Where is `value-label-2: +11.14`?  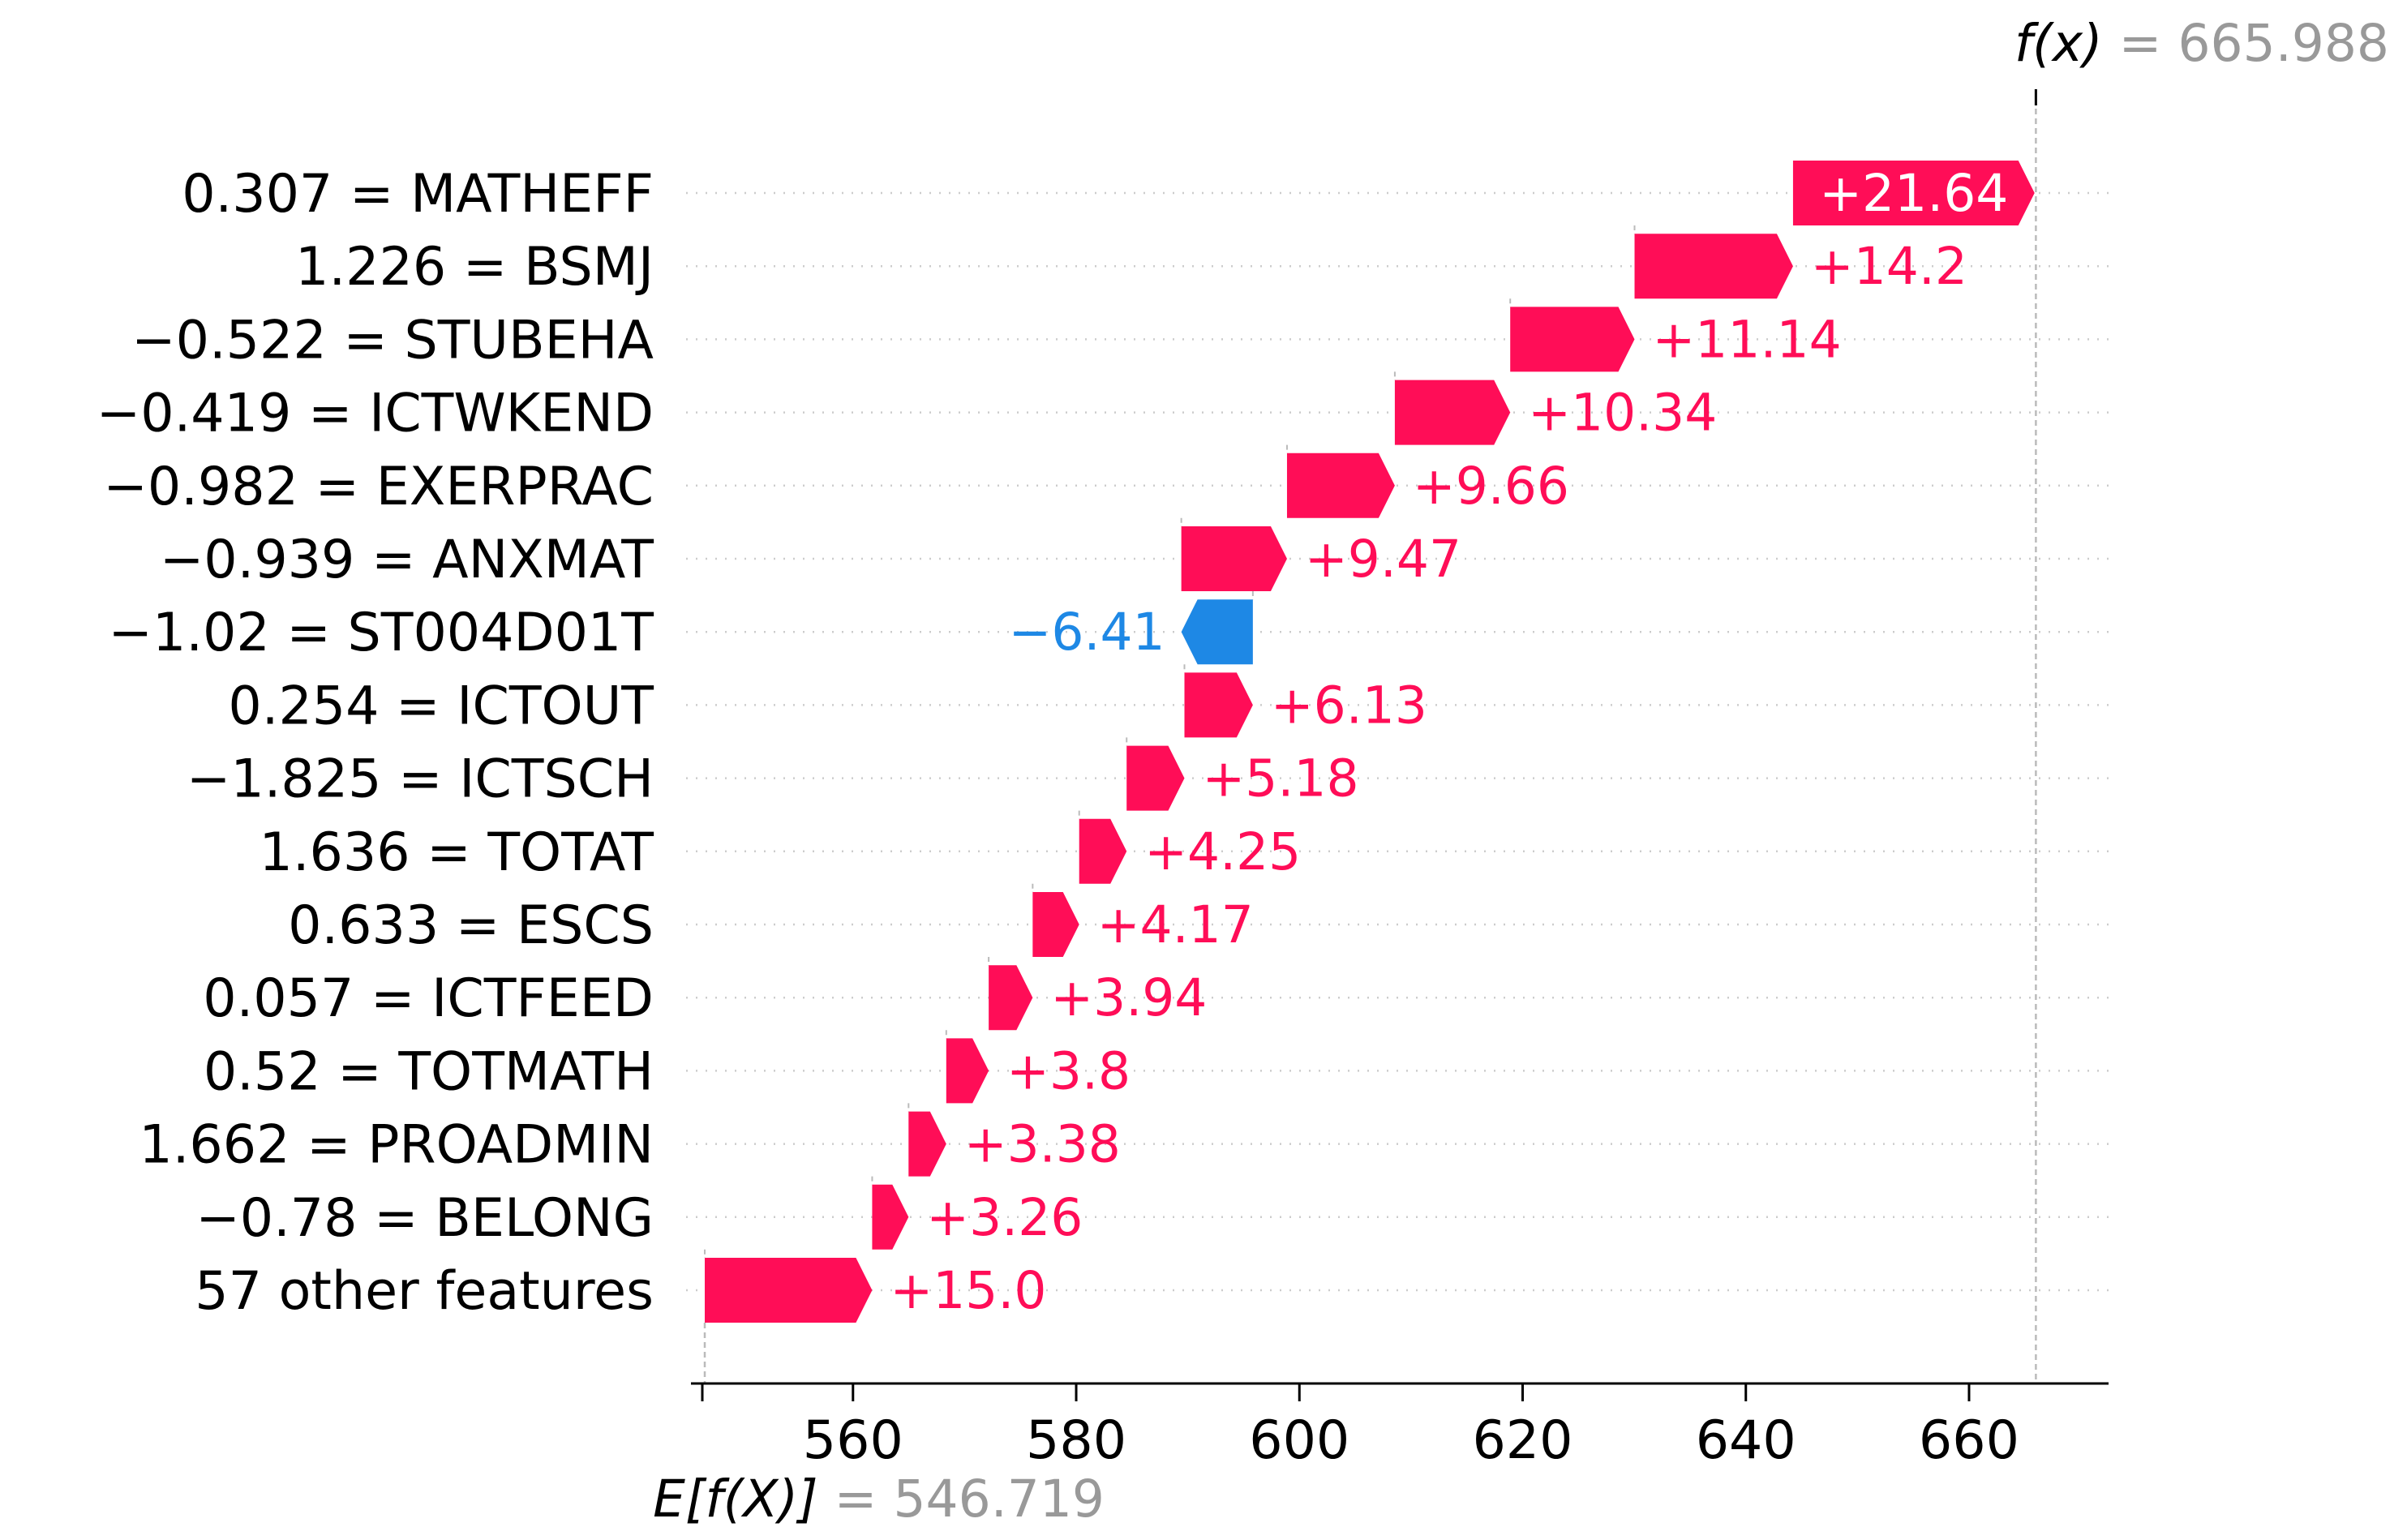 value-label-2: +11.14 is located at coordinates (1747, 339).